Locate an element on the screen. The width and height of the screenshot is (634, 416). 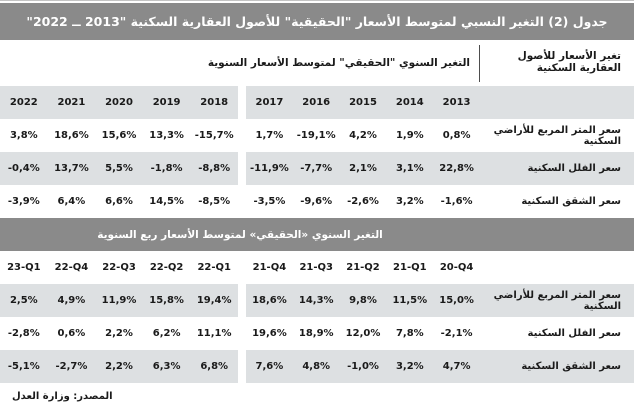
row-label: سعر الفلل السكنية is located at coordinates (557, 168).